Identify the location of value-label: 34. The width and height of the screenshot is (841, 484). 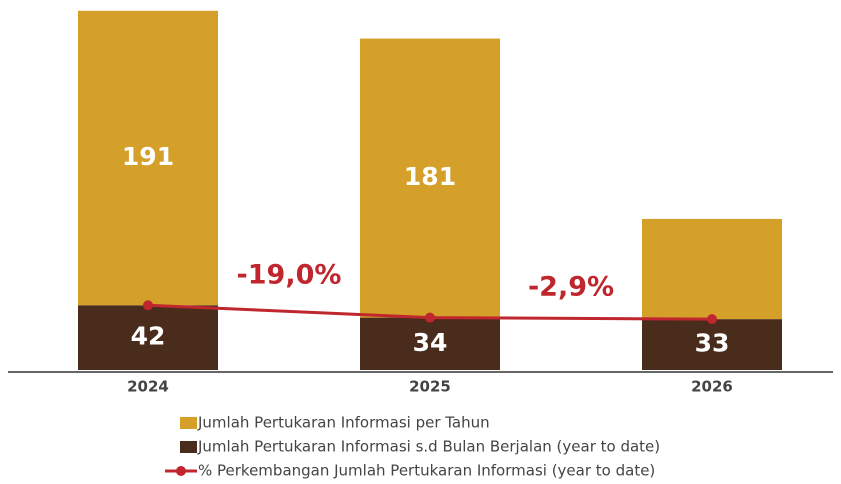
(430, 342).